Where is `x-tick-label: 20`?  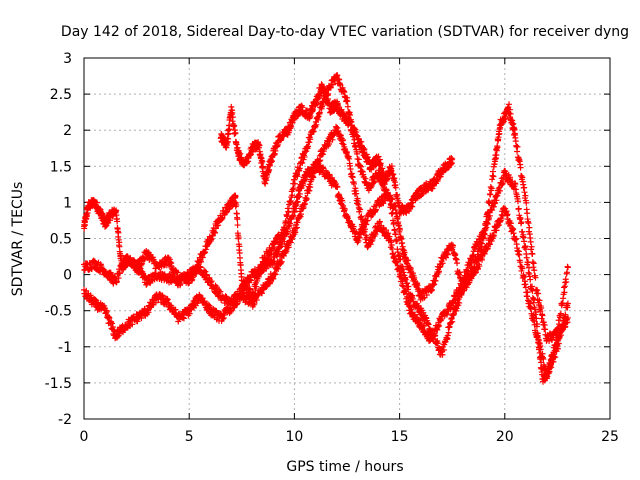
x-tick-label: 20 is located at coordinates (505, 437).